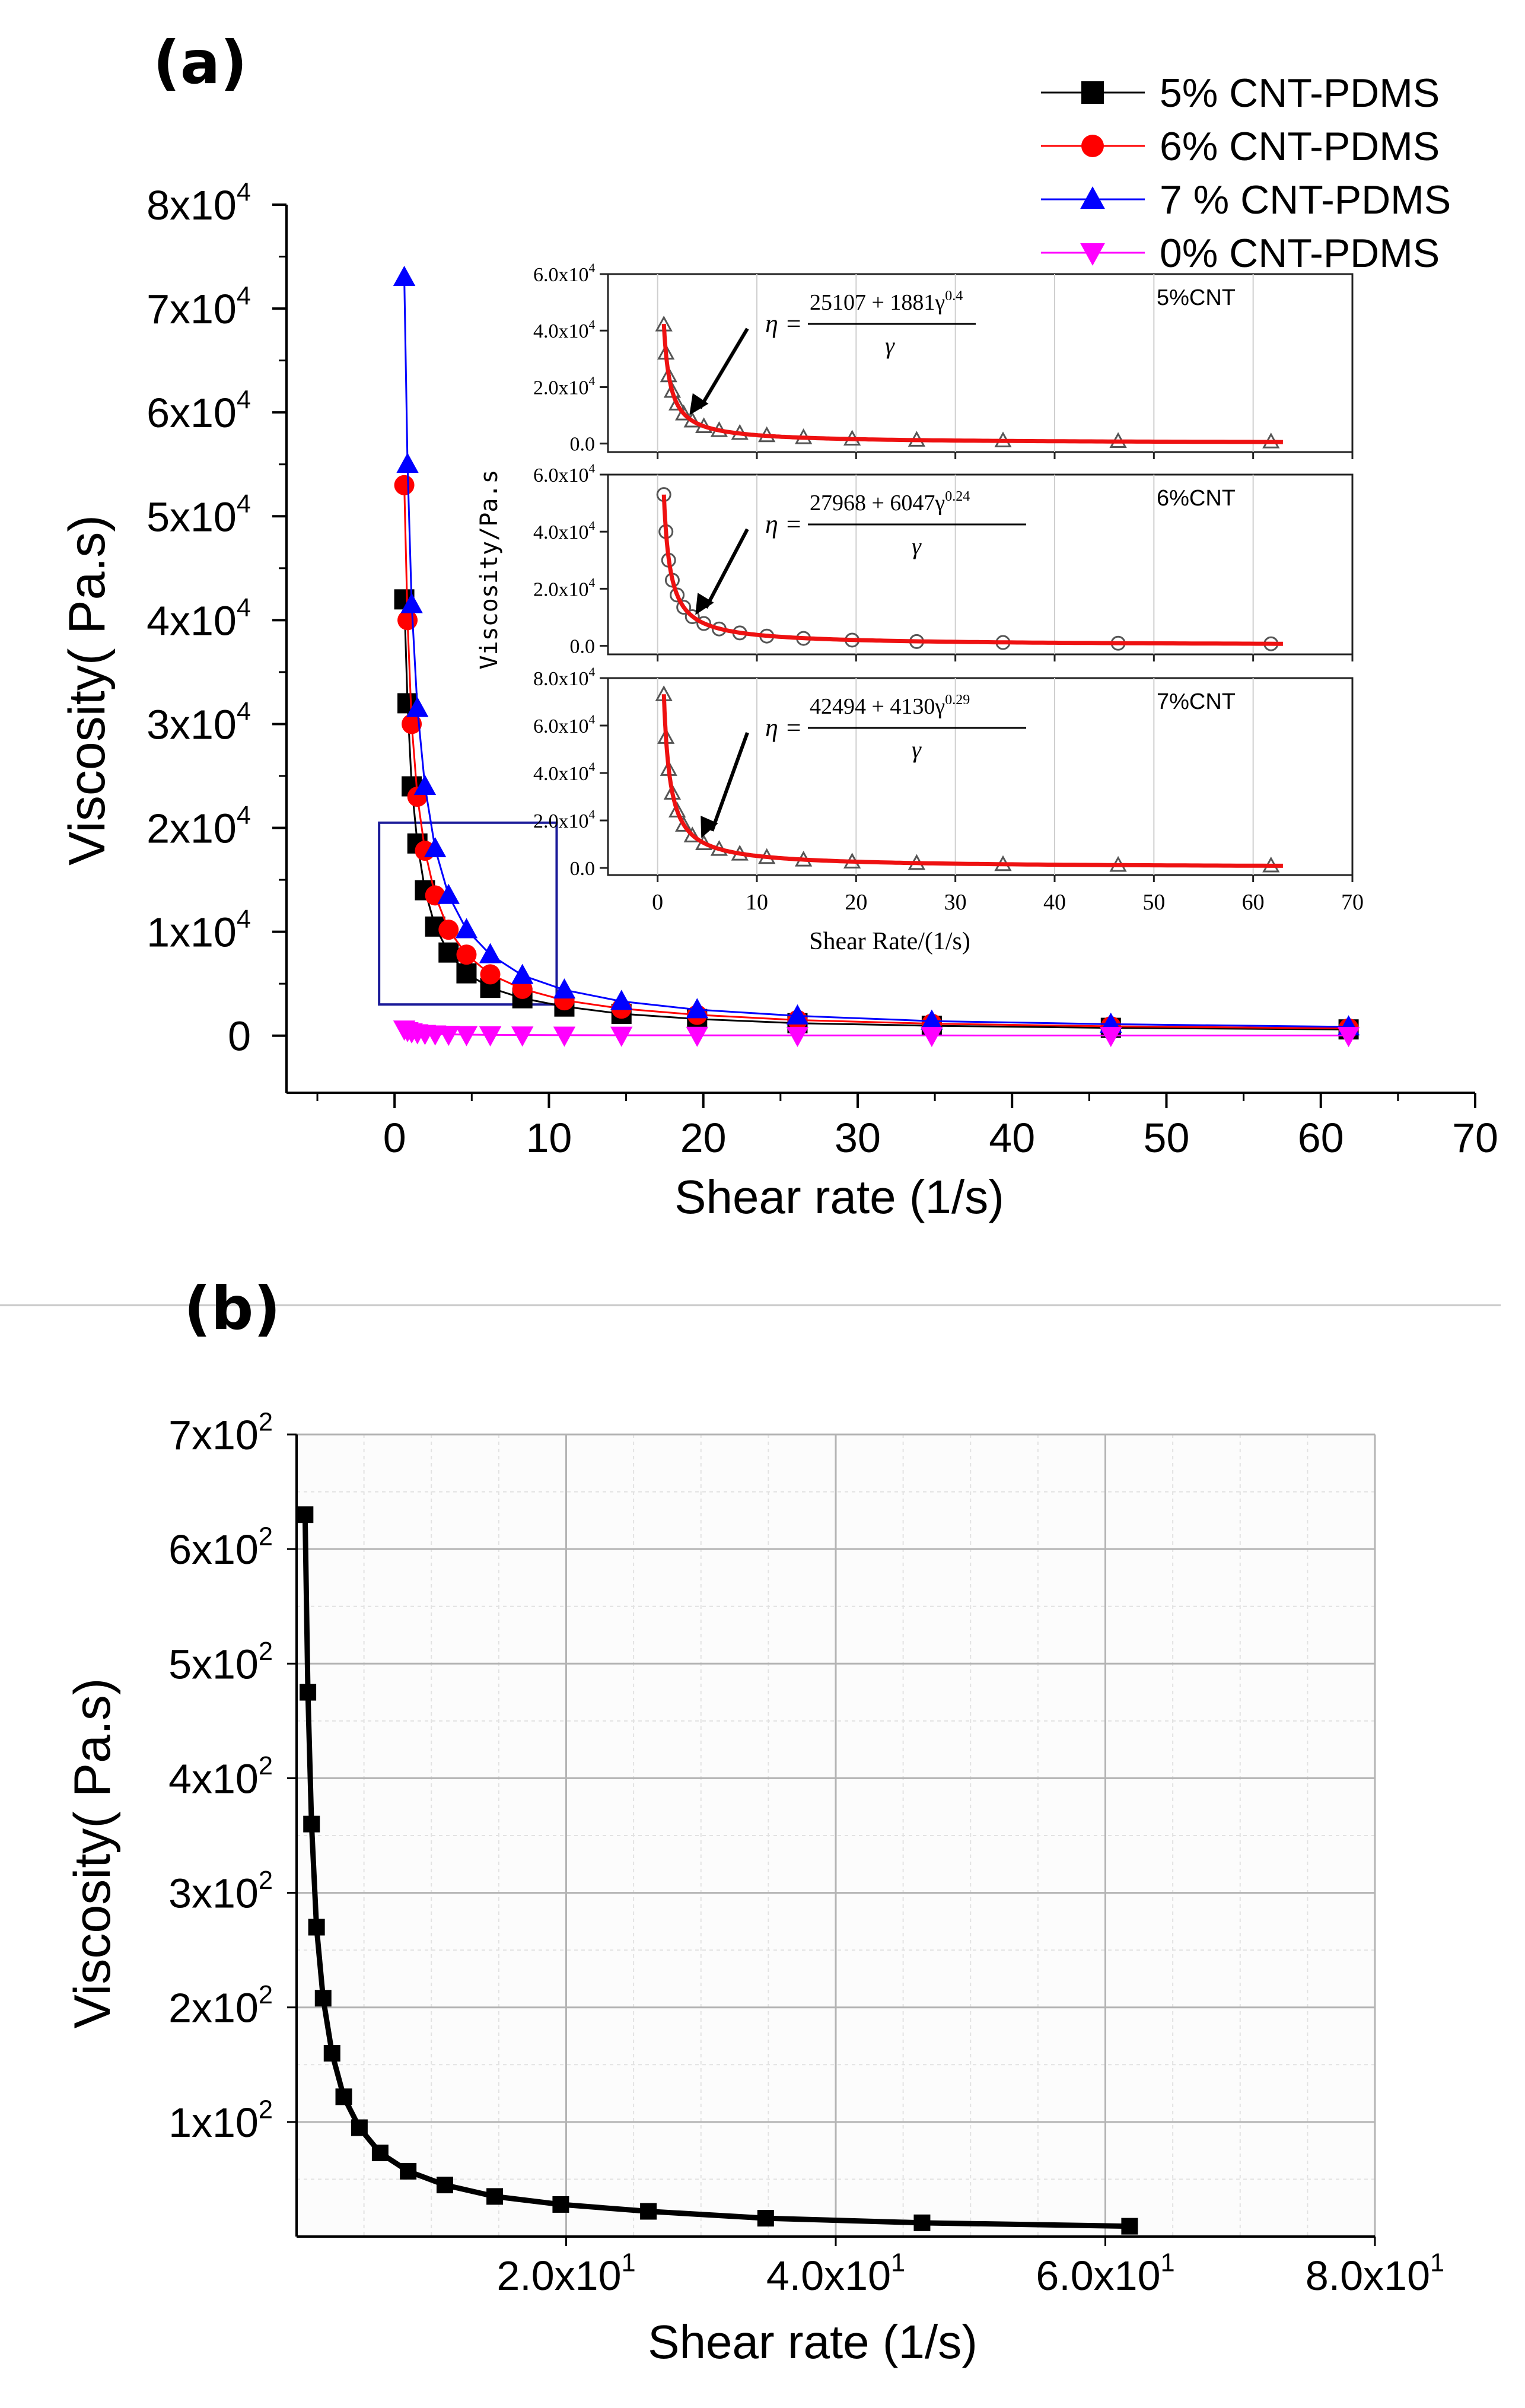 Image resolution: width=1525 pixels, height=2408 pixels. I want to click on equation-numerator-main: 42494 + 4130γ, so click(877, 707).